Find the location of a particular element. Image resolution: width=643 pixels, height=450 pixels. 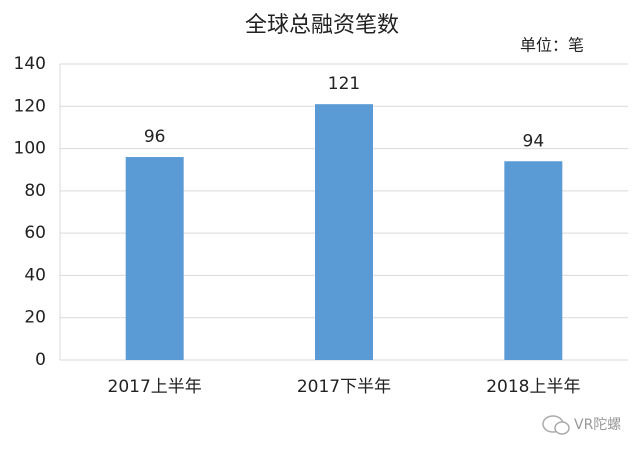

data-label: 96 is located at coordinates (155, 137).